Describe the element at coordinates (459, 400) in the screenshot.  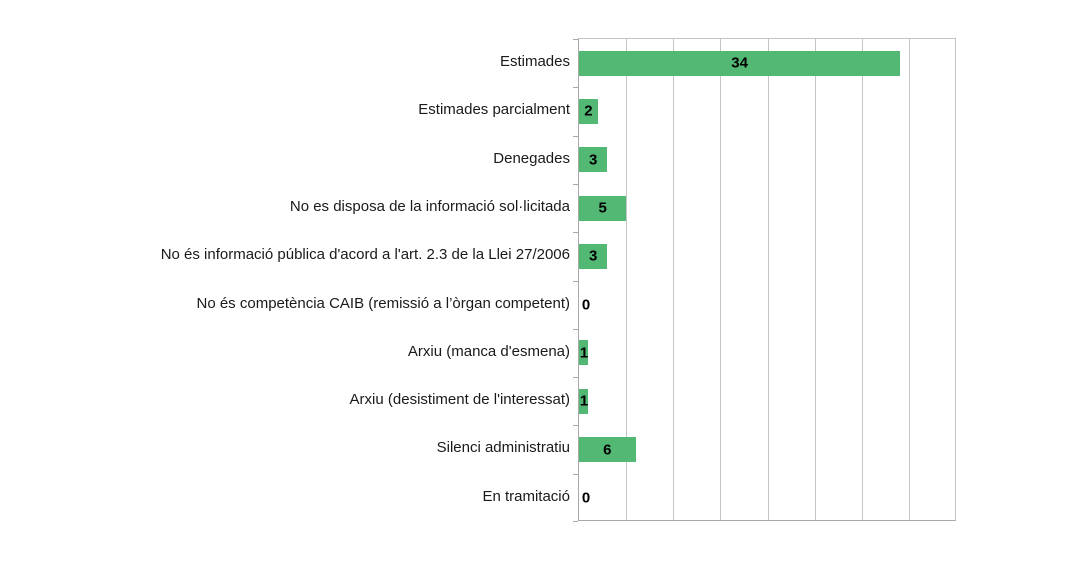
I see `category-label-7: Arxiu (desistiment de l'interessat)` at that location.